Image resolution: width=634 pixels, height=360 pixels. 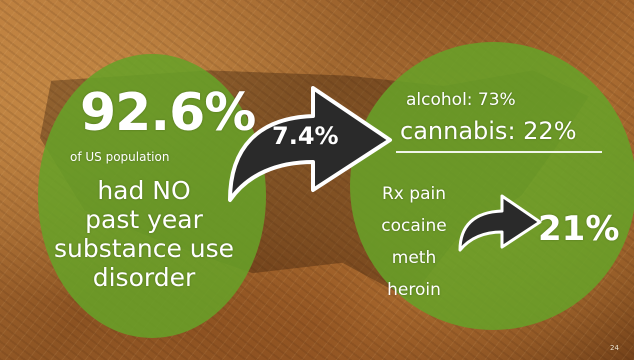 I want to click on small-curved-arrow-right-icon, so click(x=499, y=223).